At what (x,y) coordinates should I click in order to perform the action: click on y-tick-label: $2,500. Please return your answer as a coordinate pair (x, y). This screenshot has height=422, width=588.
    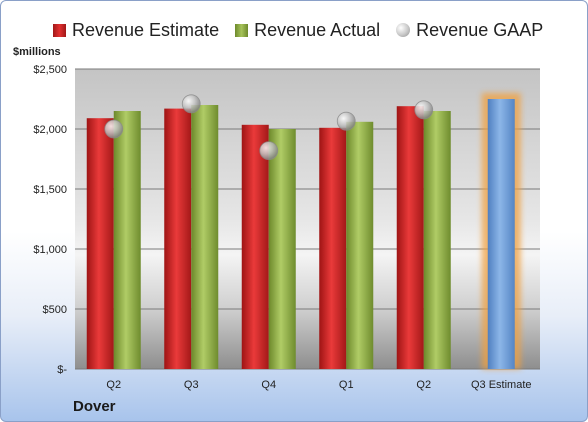
    Looking at the image, I should click on (50, 70).